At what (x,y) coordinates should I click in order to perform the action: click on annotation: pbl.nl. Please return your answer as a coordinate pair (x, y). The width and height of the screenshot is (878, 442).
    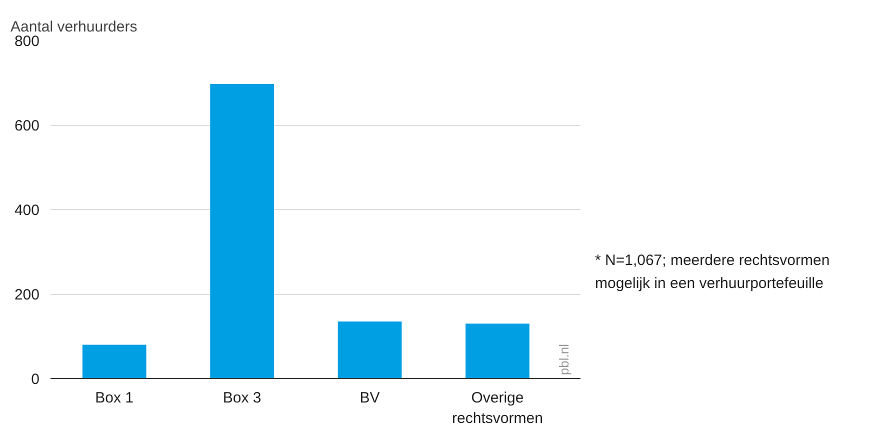
    Looking at the image, I should click on (564, 360).